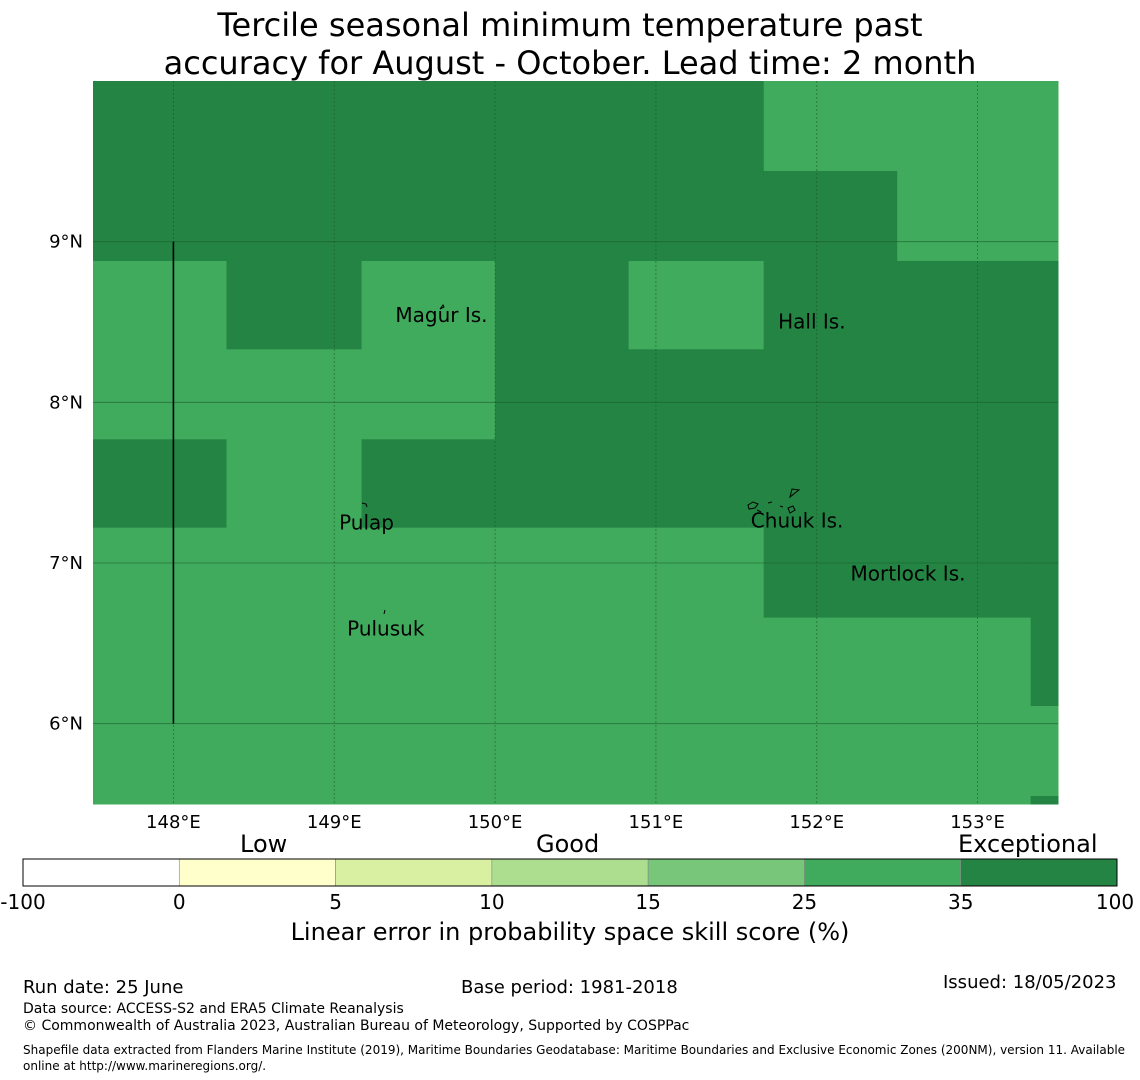 Image resolution: width=1140 pixels, height=1080 pixels. I want to click on lon-tick-label: 151°E, so click(656, 821).